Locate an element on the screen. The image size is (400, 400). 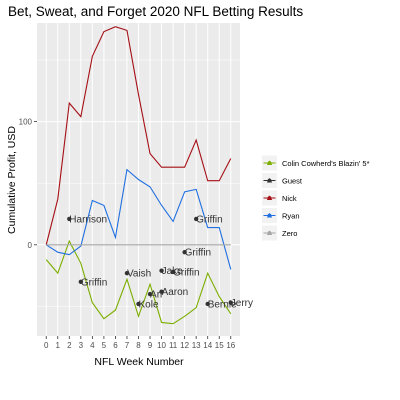
x-tick-label: 9 is located at coordinates (150, 345).